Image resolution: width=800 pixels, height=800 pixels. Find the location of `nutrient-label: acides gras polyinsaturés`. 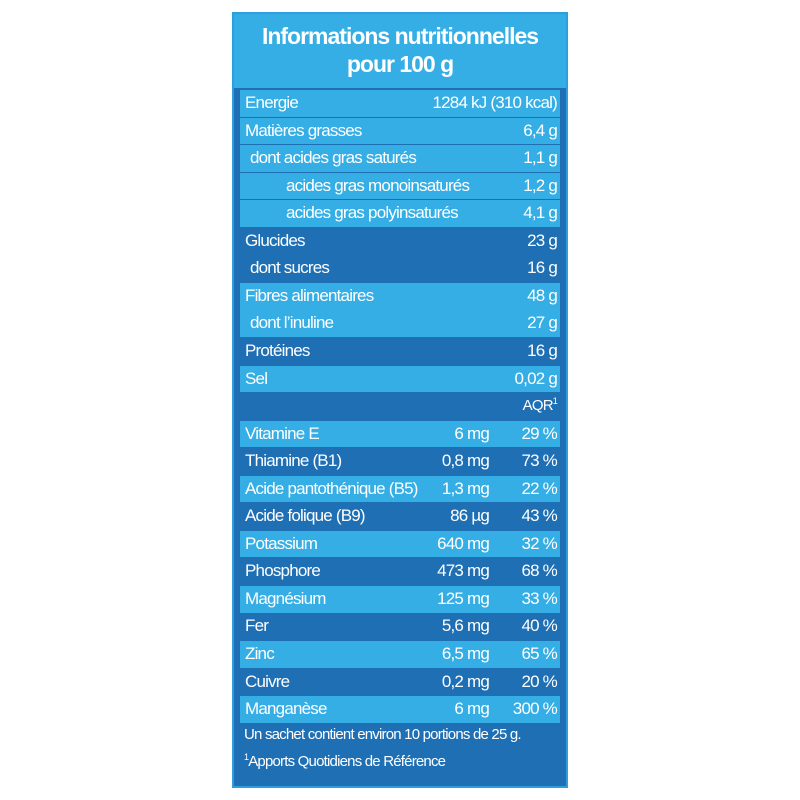

nutrient-label: acides gras polyinsaturés is located at coordinates (372, 213).